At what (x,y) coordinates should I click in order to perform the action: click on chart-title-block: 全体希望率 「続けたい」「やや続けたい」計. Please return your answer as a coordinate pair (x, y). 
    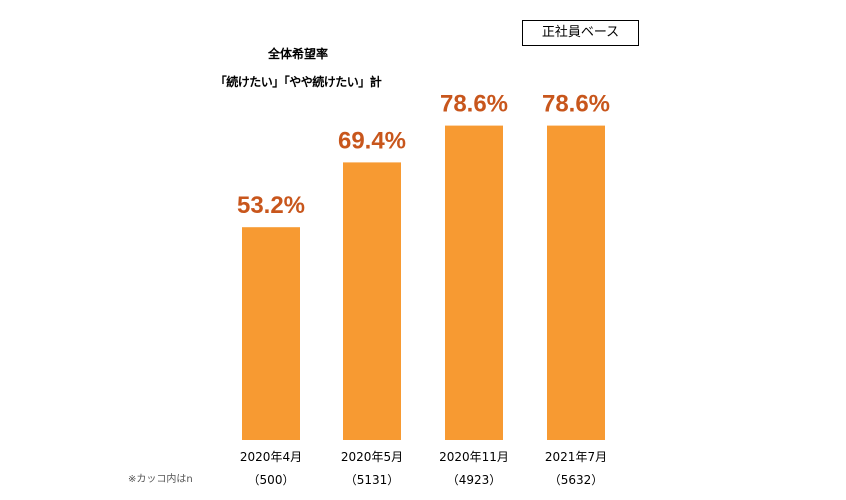
    Looking at the image, I should click on (298, 68).